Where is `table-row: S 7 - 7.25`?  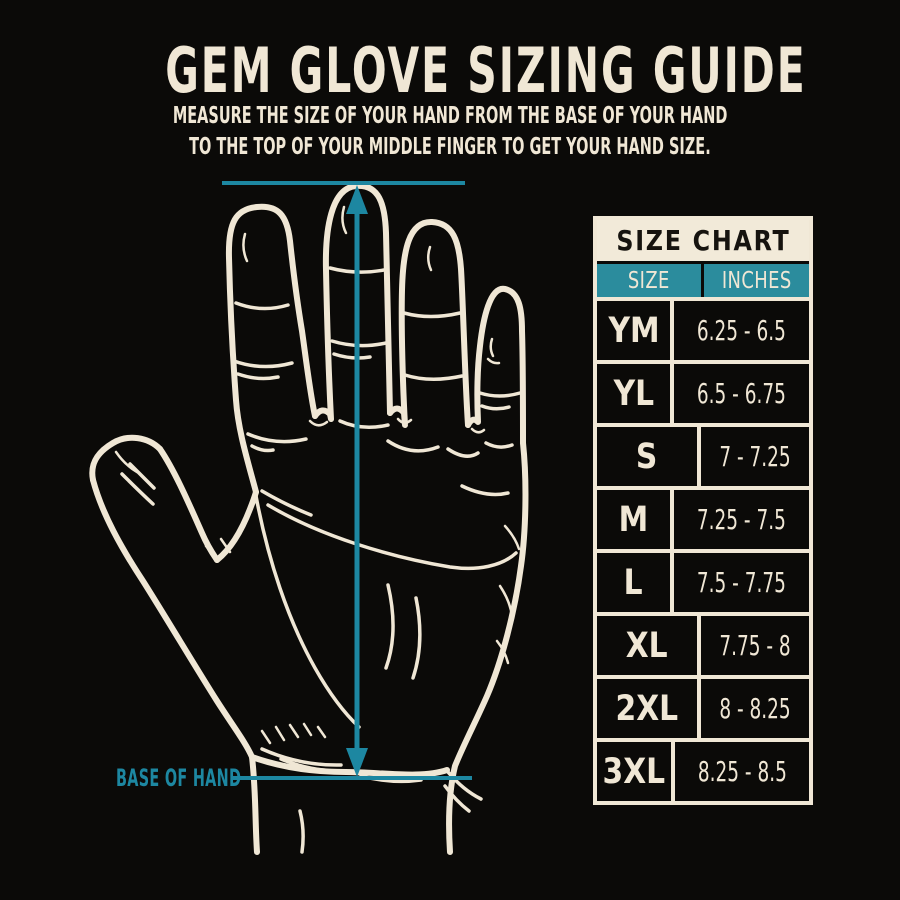 table-row: S 7 - 7.25 is located at coordinates (703, 454).